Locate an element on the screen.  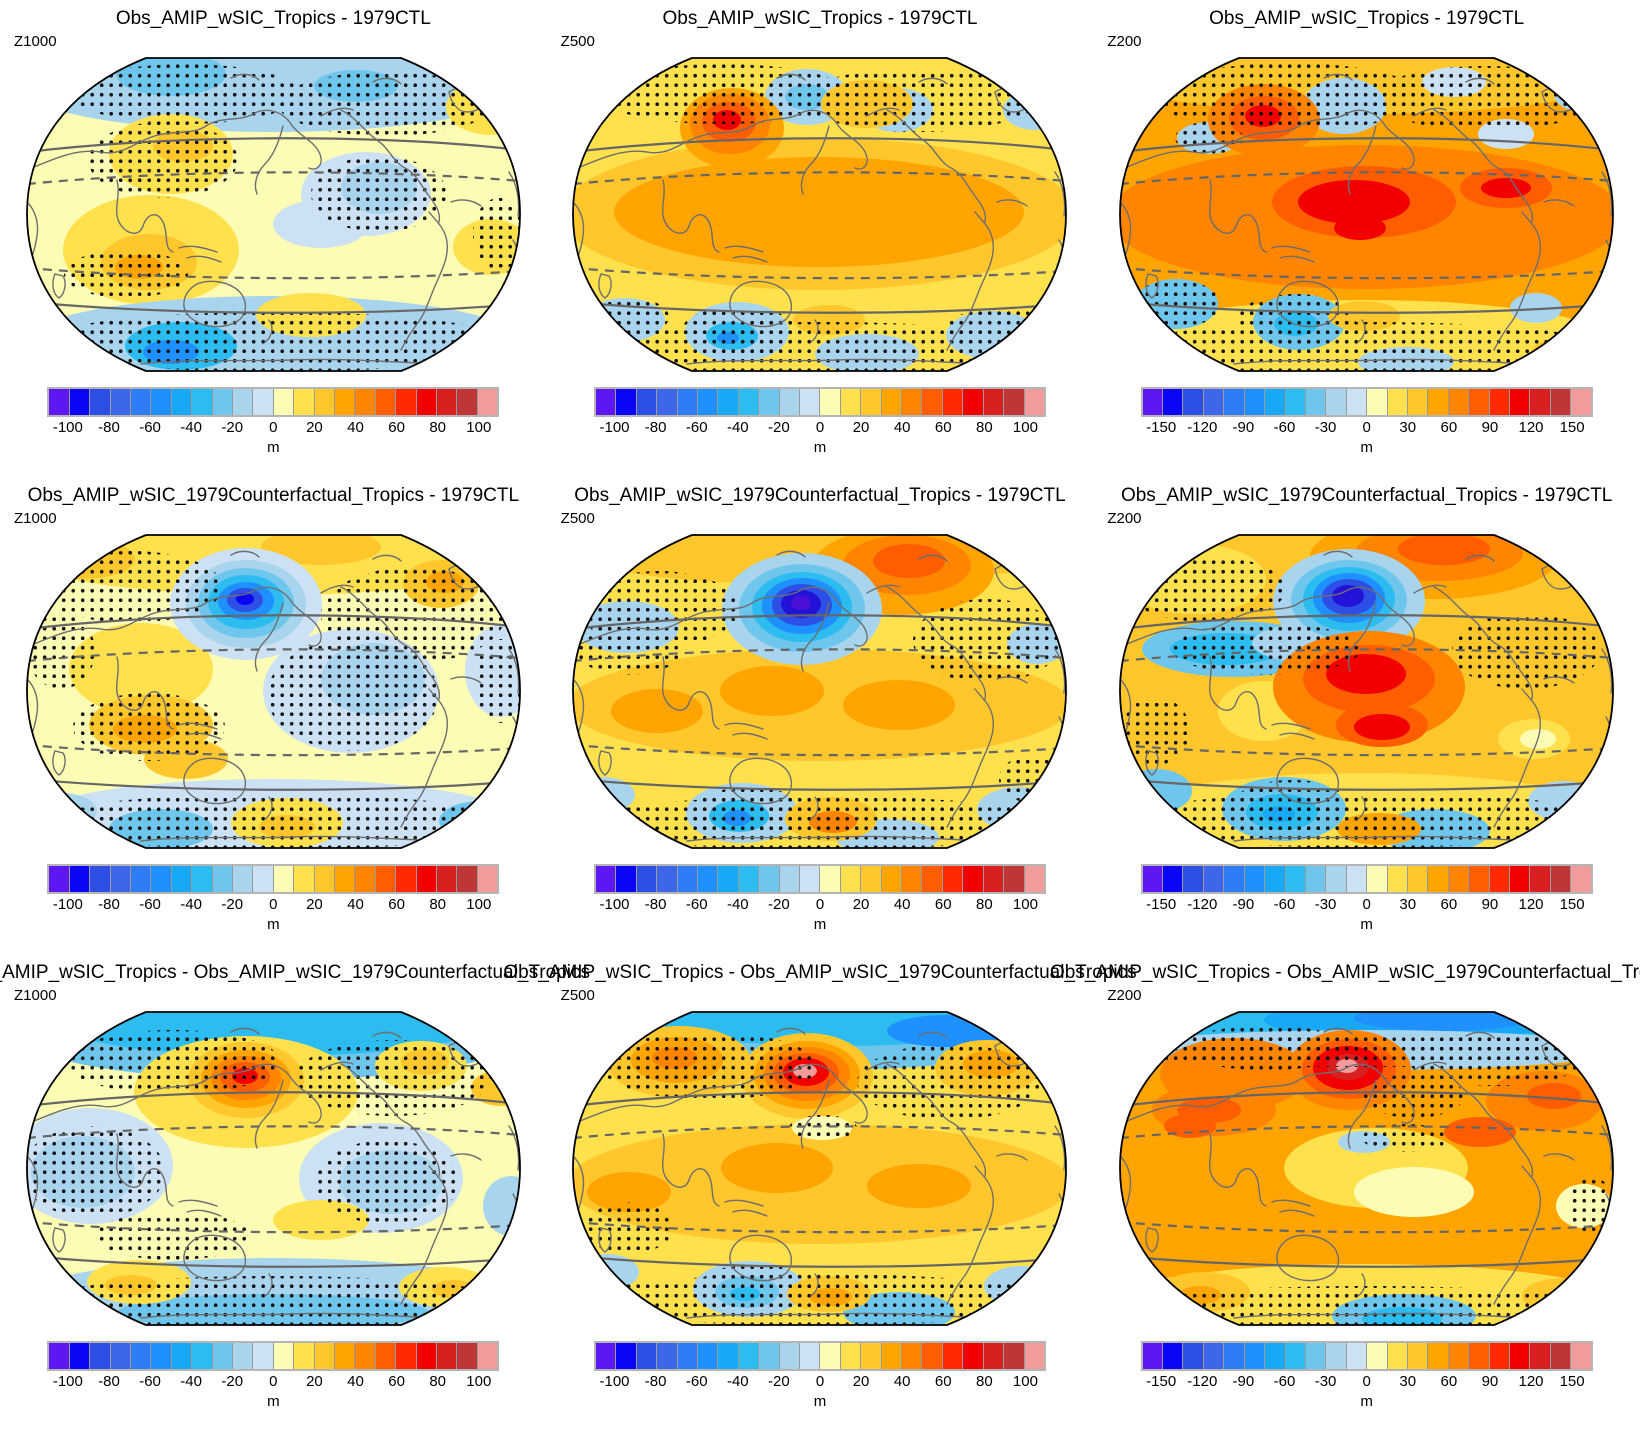
world-map is located at coordinates (819, 691).